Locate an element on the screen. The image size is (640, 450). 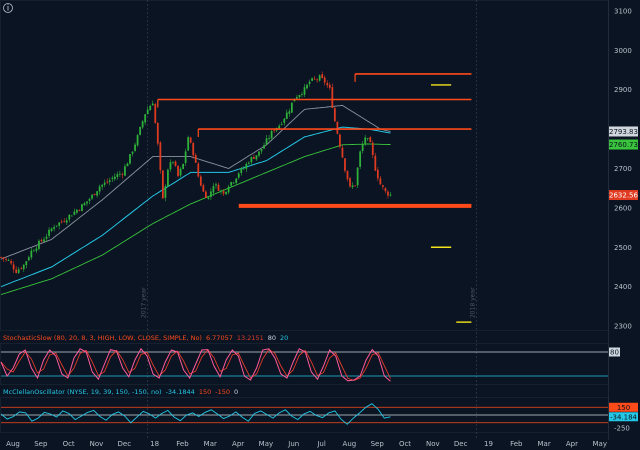
stochastic-d-line is located at coordinates (195, 364).